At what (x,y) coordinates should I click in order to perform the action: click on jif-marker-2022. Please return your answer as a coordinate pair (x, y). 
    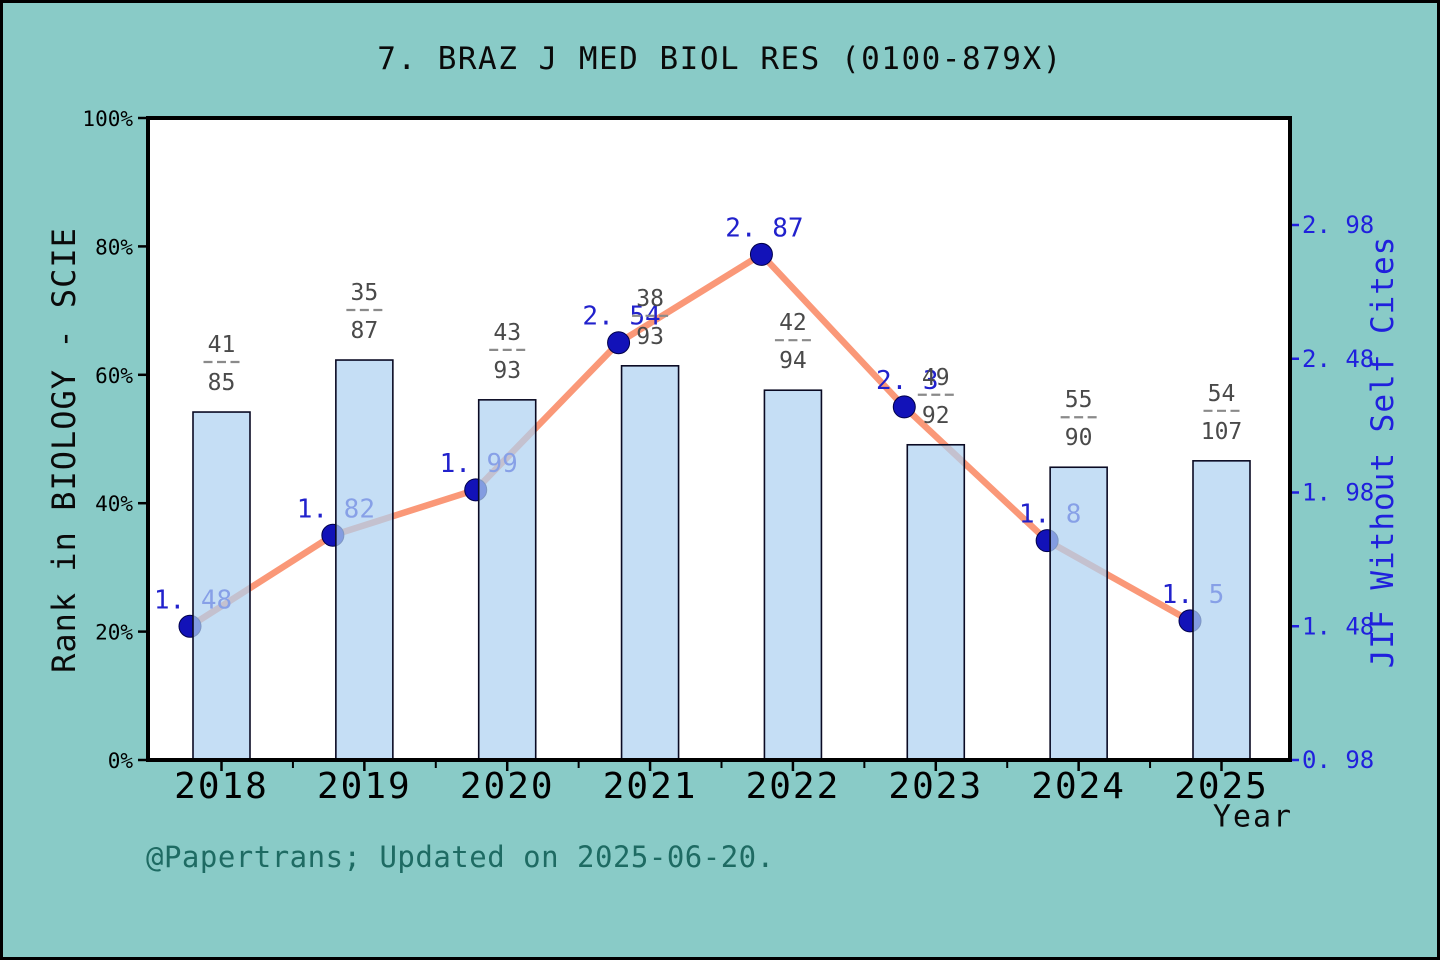
    Looking at the image, I should click on (761, 254).